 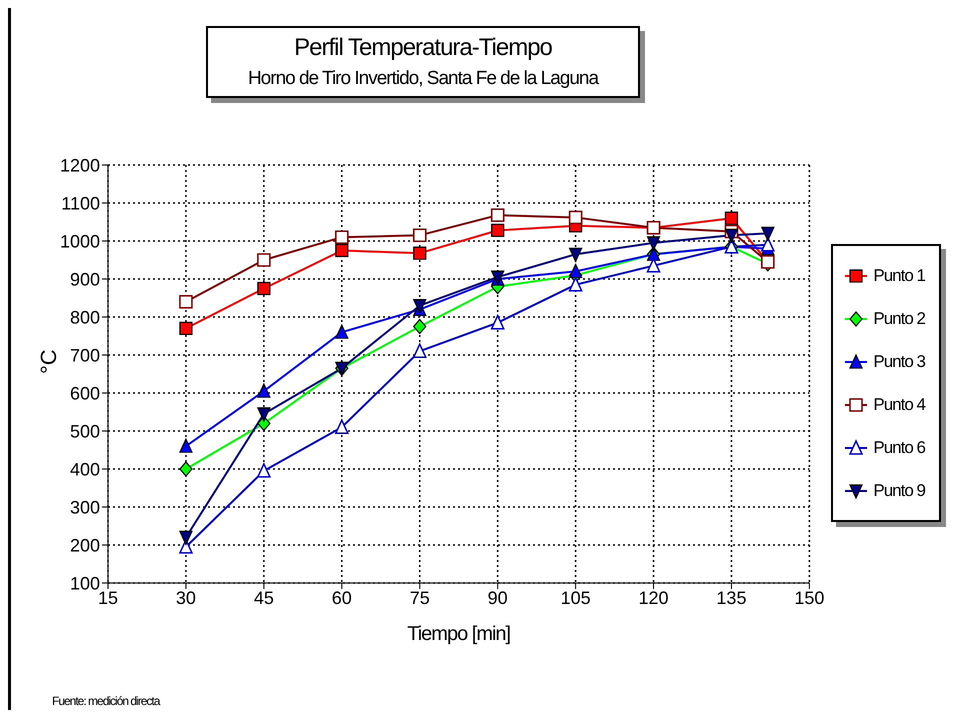 What do you see at coordinates (899, 318) in the screenshot?
I see `legend-label: Punto 2` at bounding box center [899, 318].